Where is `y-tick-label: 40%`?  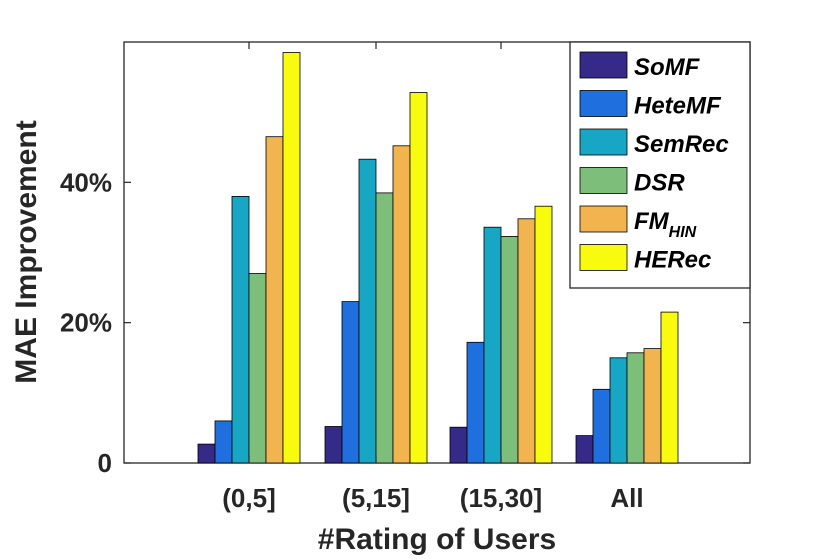 y-tick-label: 40% is located at coordinates (86, 182).